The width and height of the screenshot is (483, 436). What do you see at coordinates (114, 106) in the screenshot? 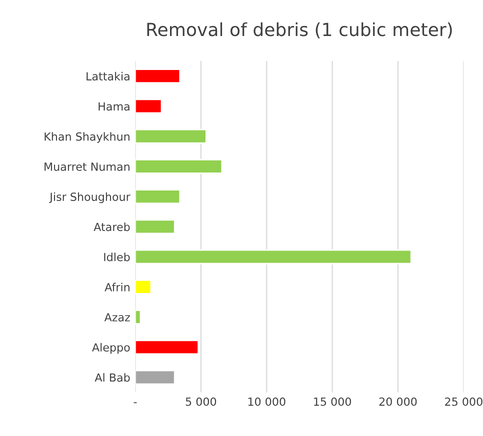
I see `y-tick-label: Hama` at bounding box center [114, 106].